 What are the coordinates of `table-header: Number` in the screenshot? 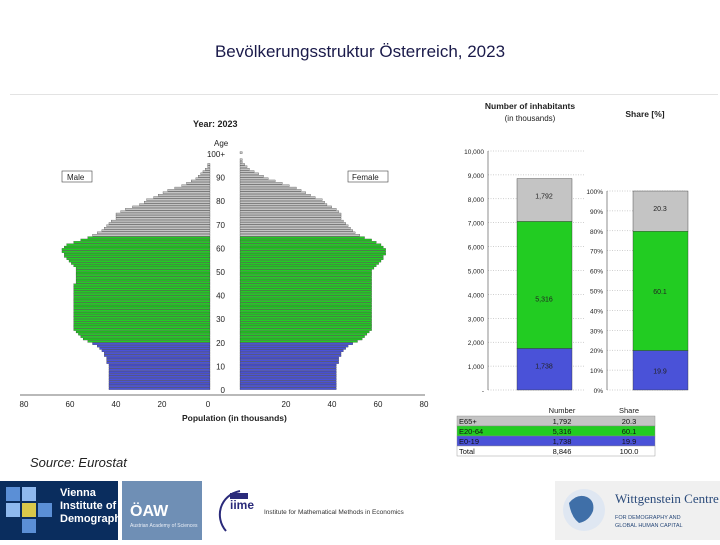 It's located at (562, 410).